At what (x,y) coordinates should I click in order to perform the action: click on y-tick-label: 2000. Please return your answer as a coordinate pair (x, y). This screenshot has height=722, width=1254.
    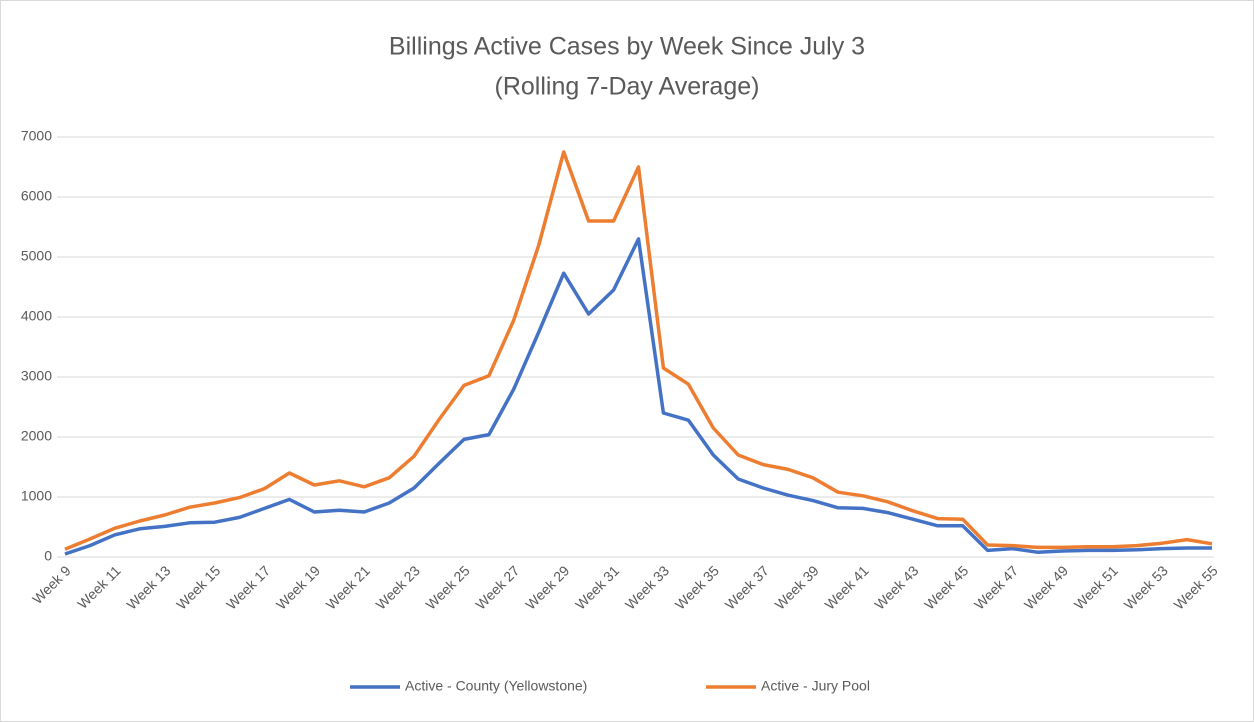
    Looking at the image, I should click on (36, 436).